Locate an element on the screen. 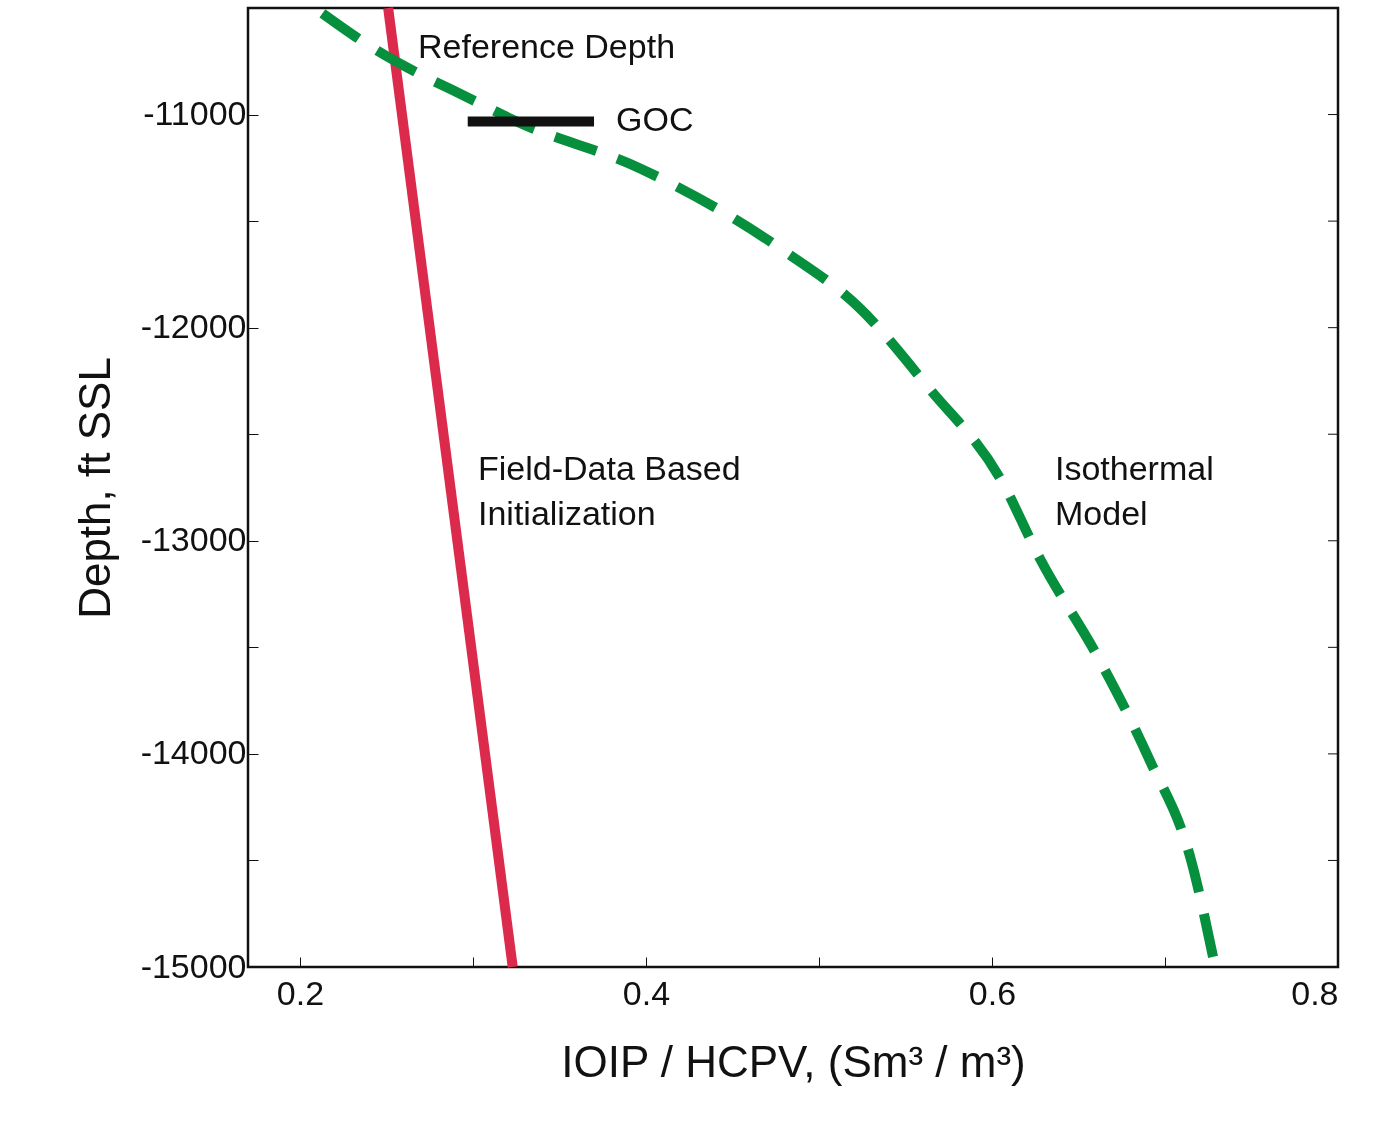 The height and width of the screenshot is (1127, 1382). y-axis-title: Depth, ft SSL is located at coordinates (94, 488).